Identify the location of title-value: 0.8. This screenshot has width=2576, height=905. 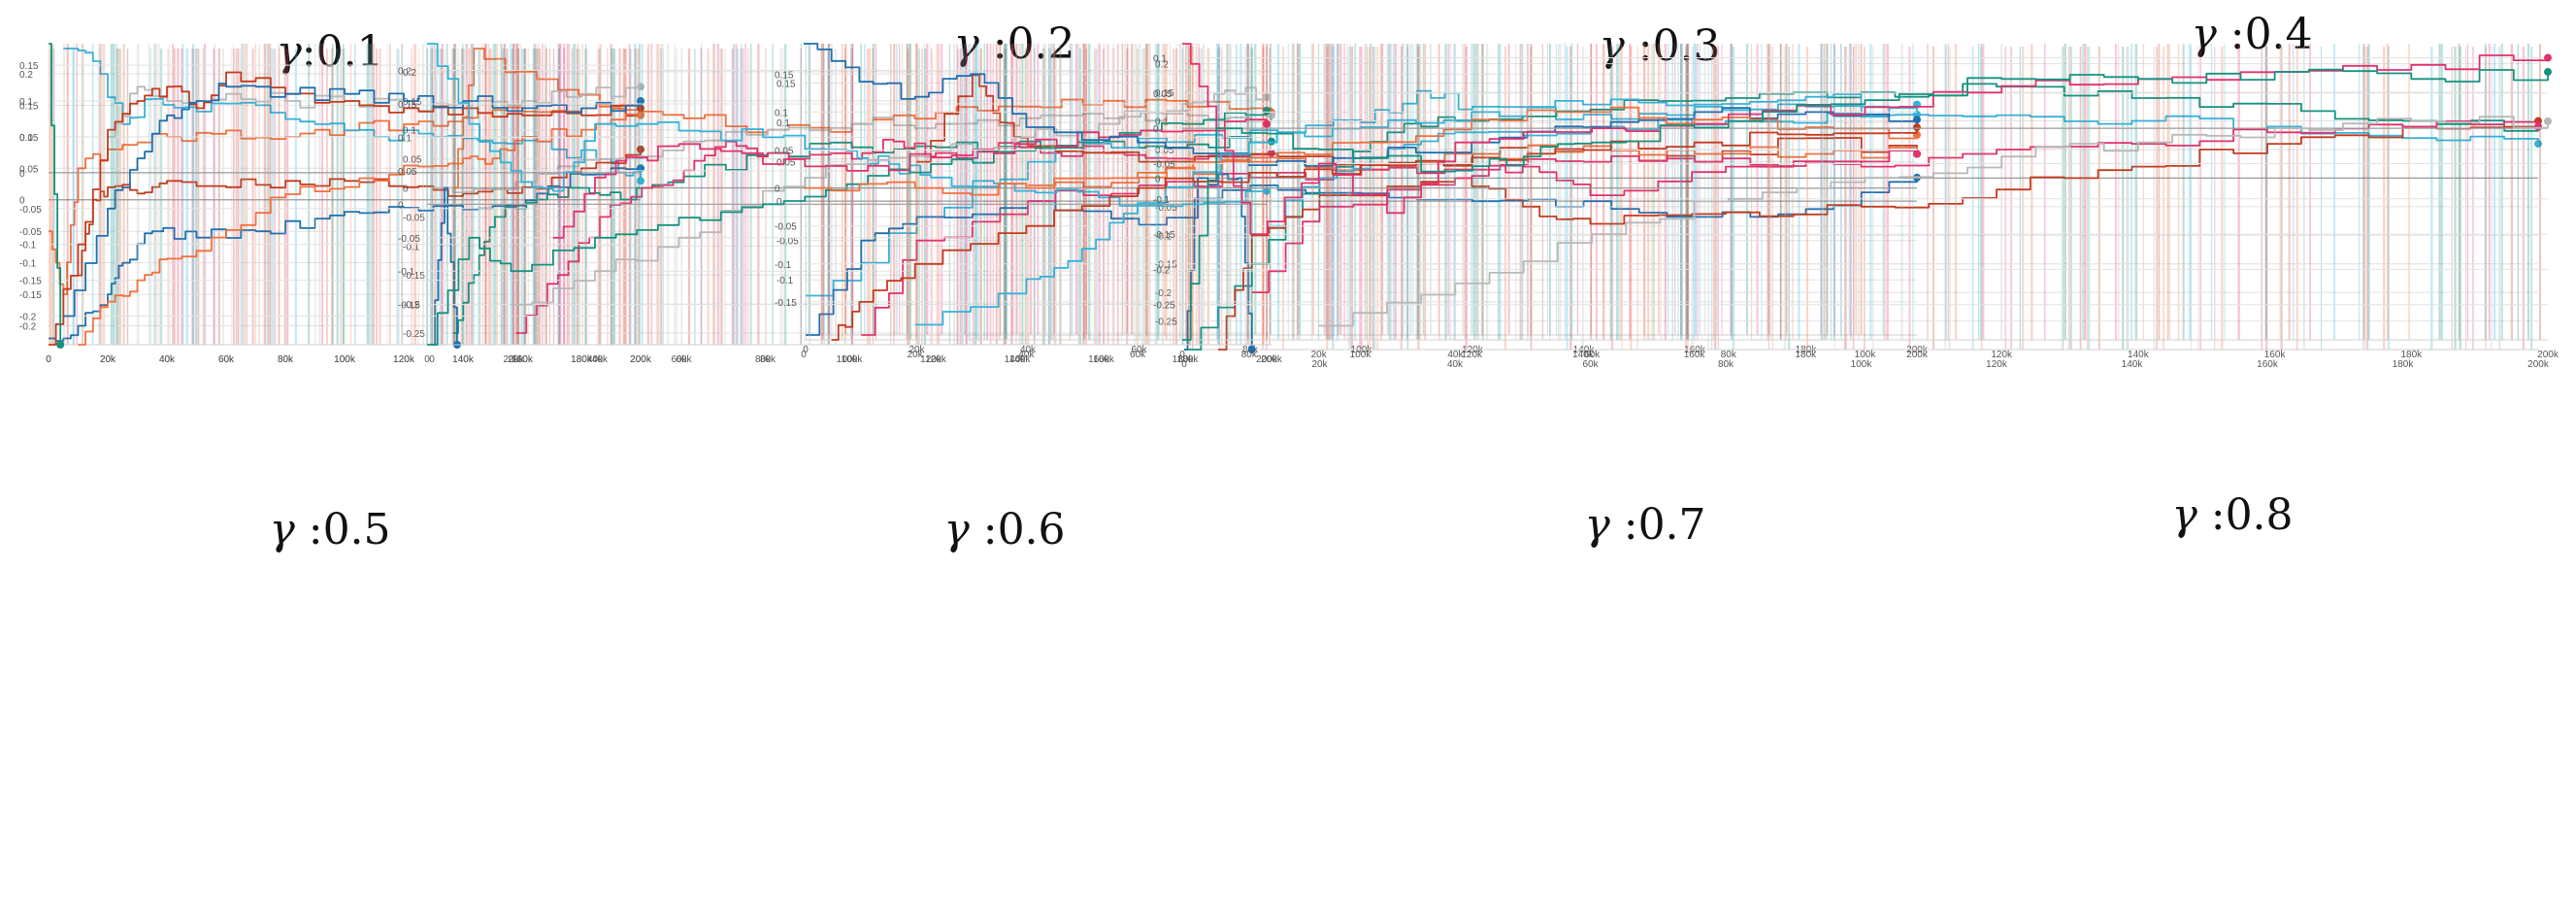
(2259, 515).